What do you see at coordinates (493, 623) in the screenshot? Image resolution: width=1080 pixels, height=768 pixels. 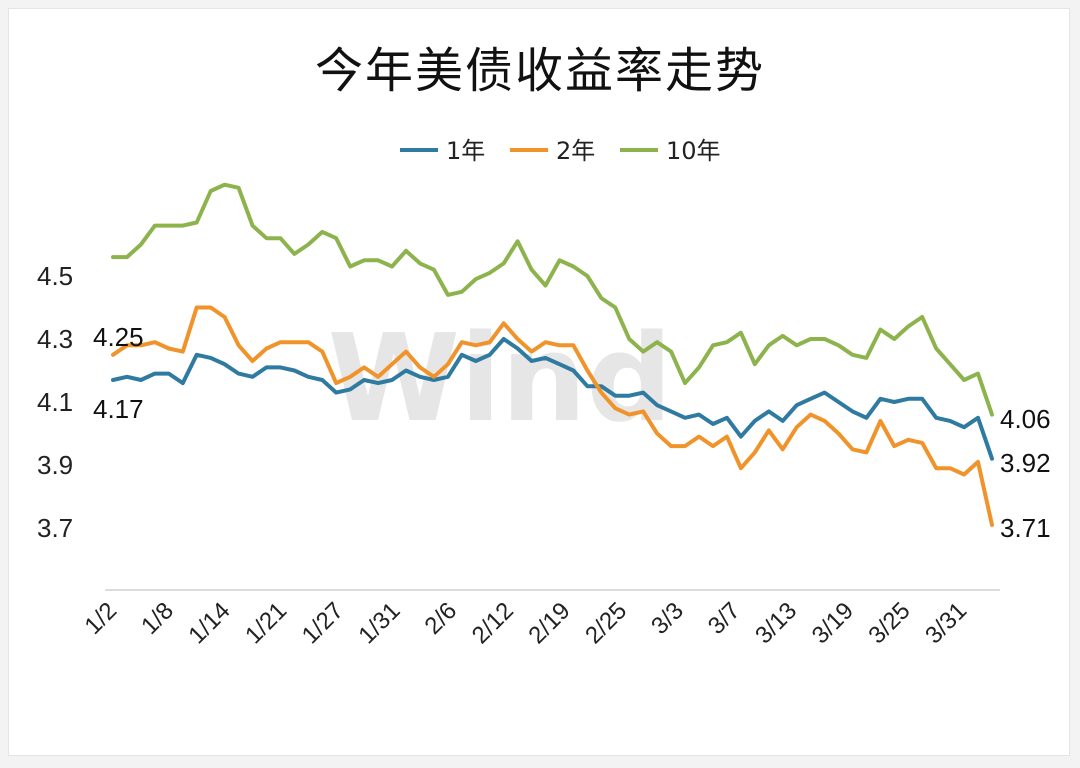 I see `x-tick-label: 2/12` at bounding box center [493, 623].